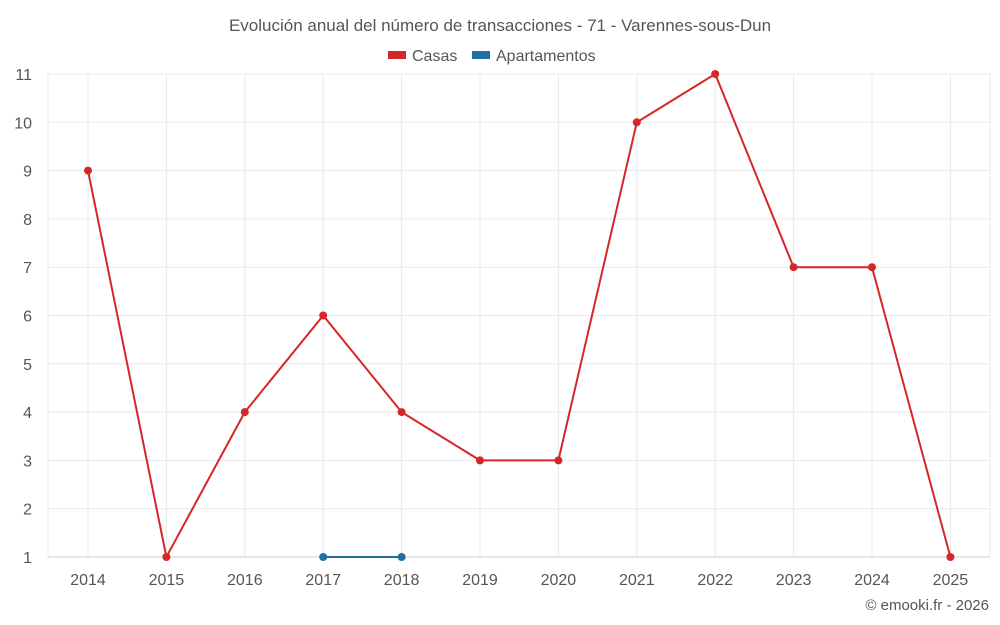  I want to click on data-point-casas-2019, so click(480, 460).